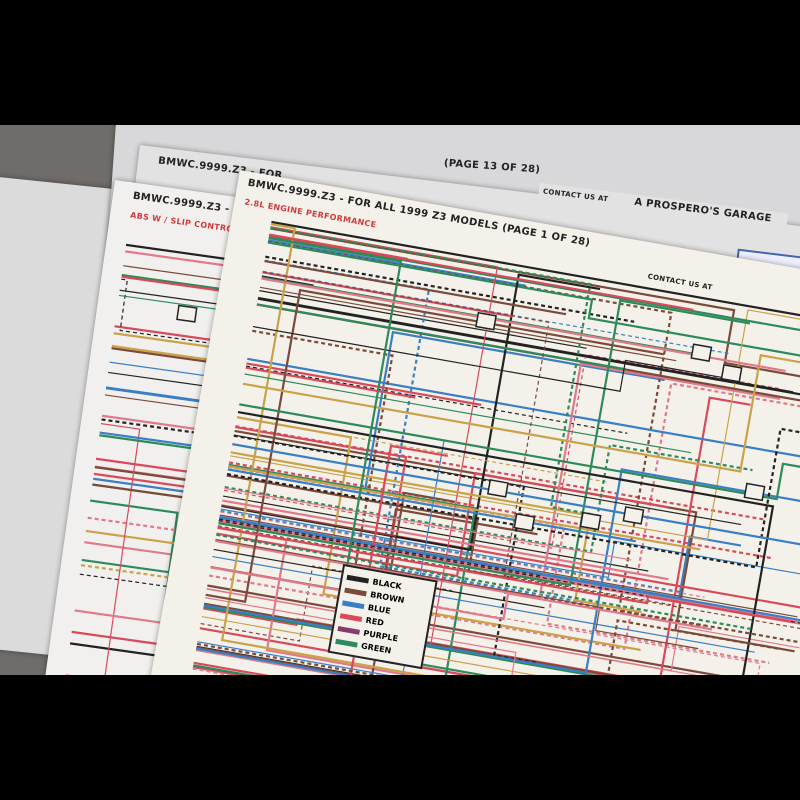  What do you see at coordinates (376, 648) in the screenshot?
I see `legend-label: GREEN` at bounding box center [376, 648].